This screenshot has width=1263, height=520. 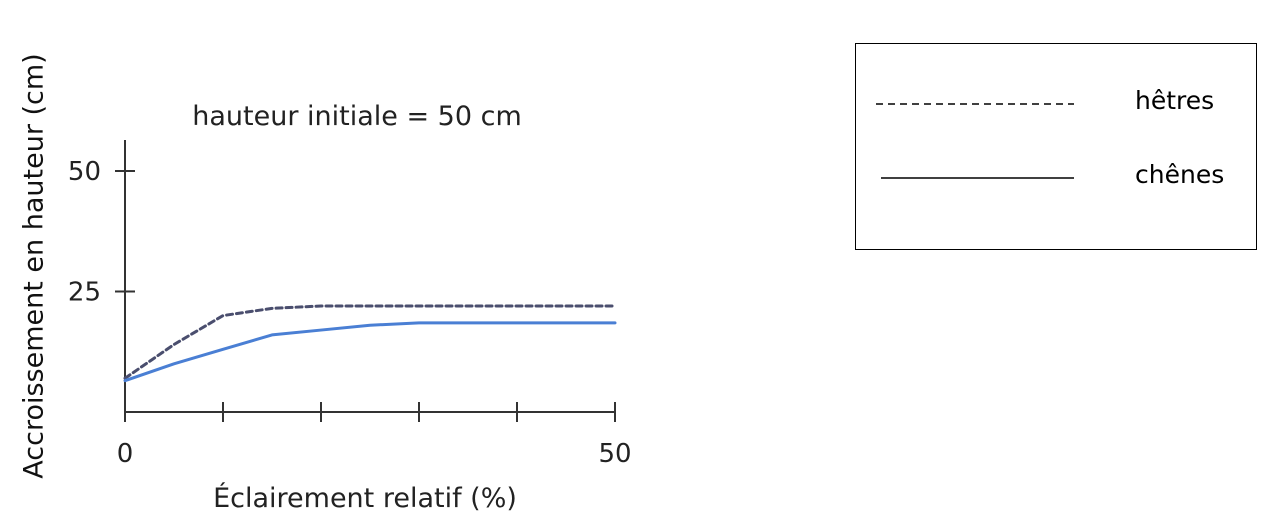 I want to click on legend-solid-line-icon, so click(x=977, y=178).